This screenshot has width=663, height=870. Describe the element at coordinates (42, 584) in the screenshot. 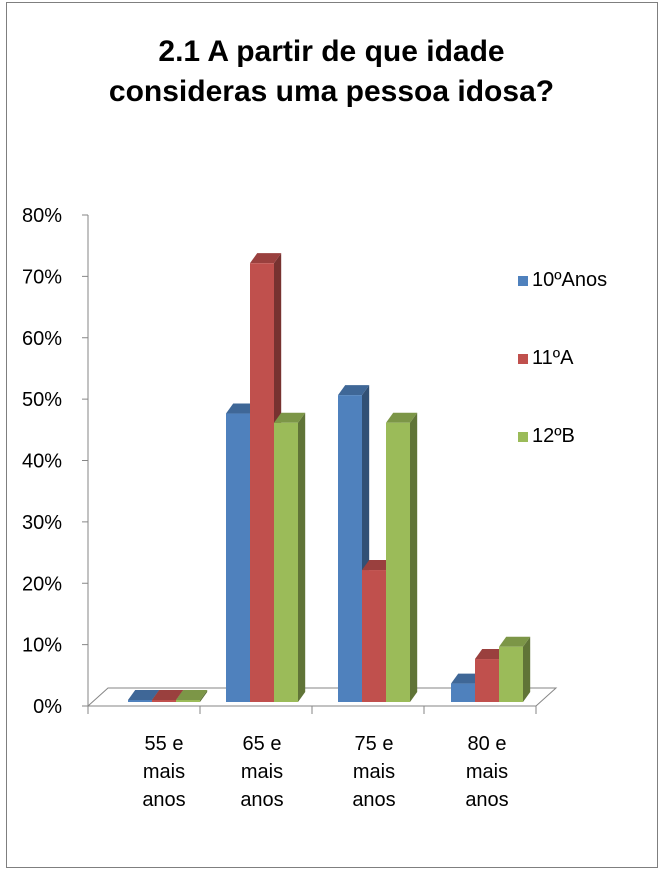

I see `y-tick-label: 20%` at that location.